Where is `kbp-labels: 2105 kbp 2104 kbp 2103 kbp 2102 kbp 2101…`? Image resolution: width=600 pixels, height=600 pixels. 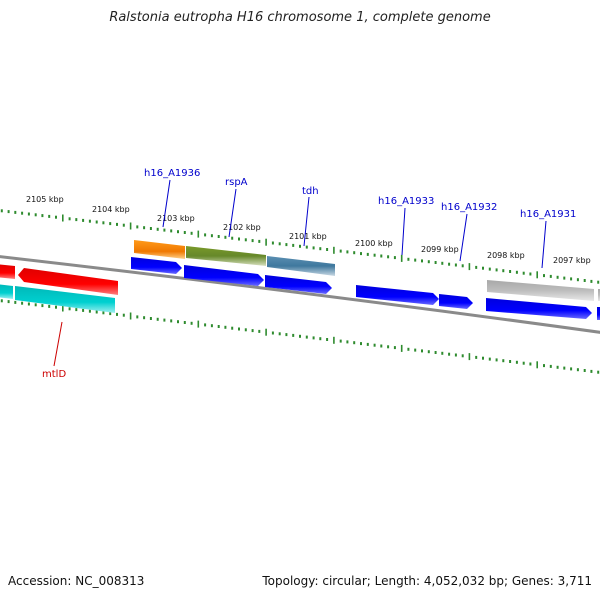
kbp-labels: 2105 kbp 2104 kbp 2103 kbp 2102 kbp 2101… is located at coordinates (308, 230).